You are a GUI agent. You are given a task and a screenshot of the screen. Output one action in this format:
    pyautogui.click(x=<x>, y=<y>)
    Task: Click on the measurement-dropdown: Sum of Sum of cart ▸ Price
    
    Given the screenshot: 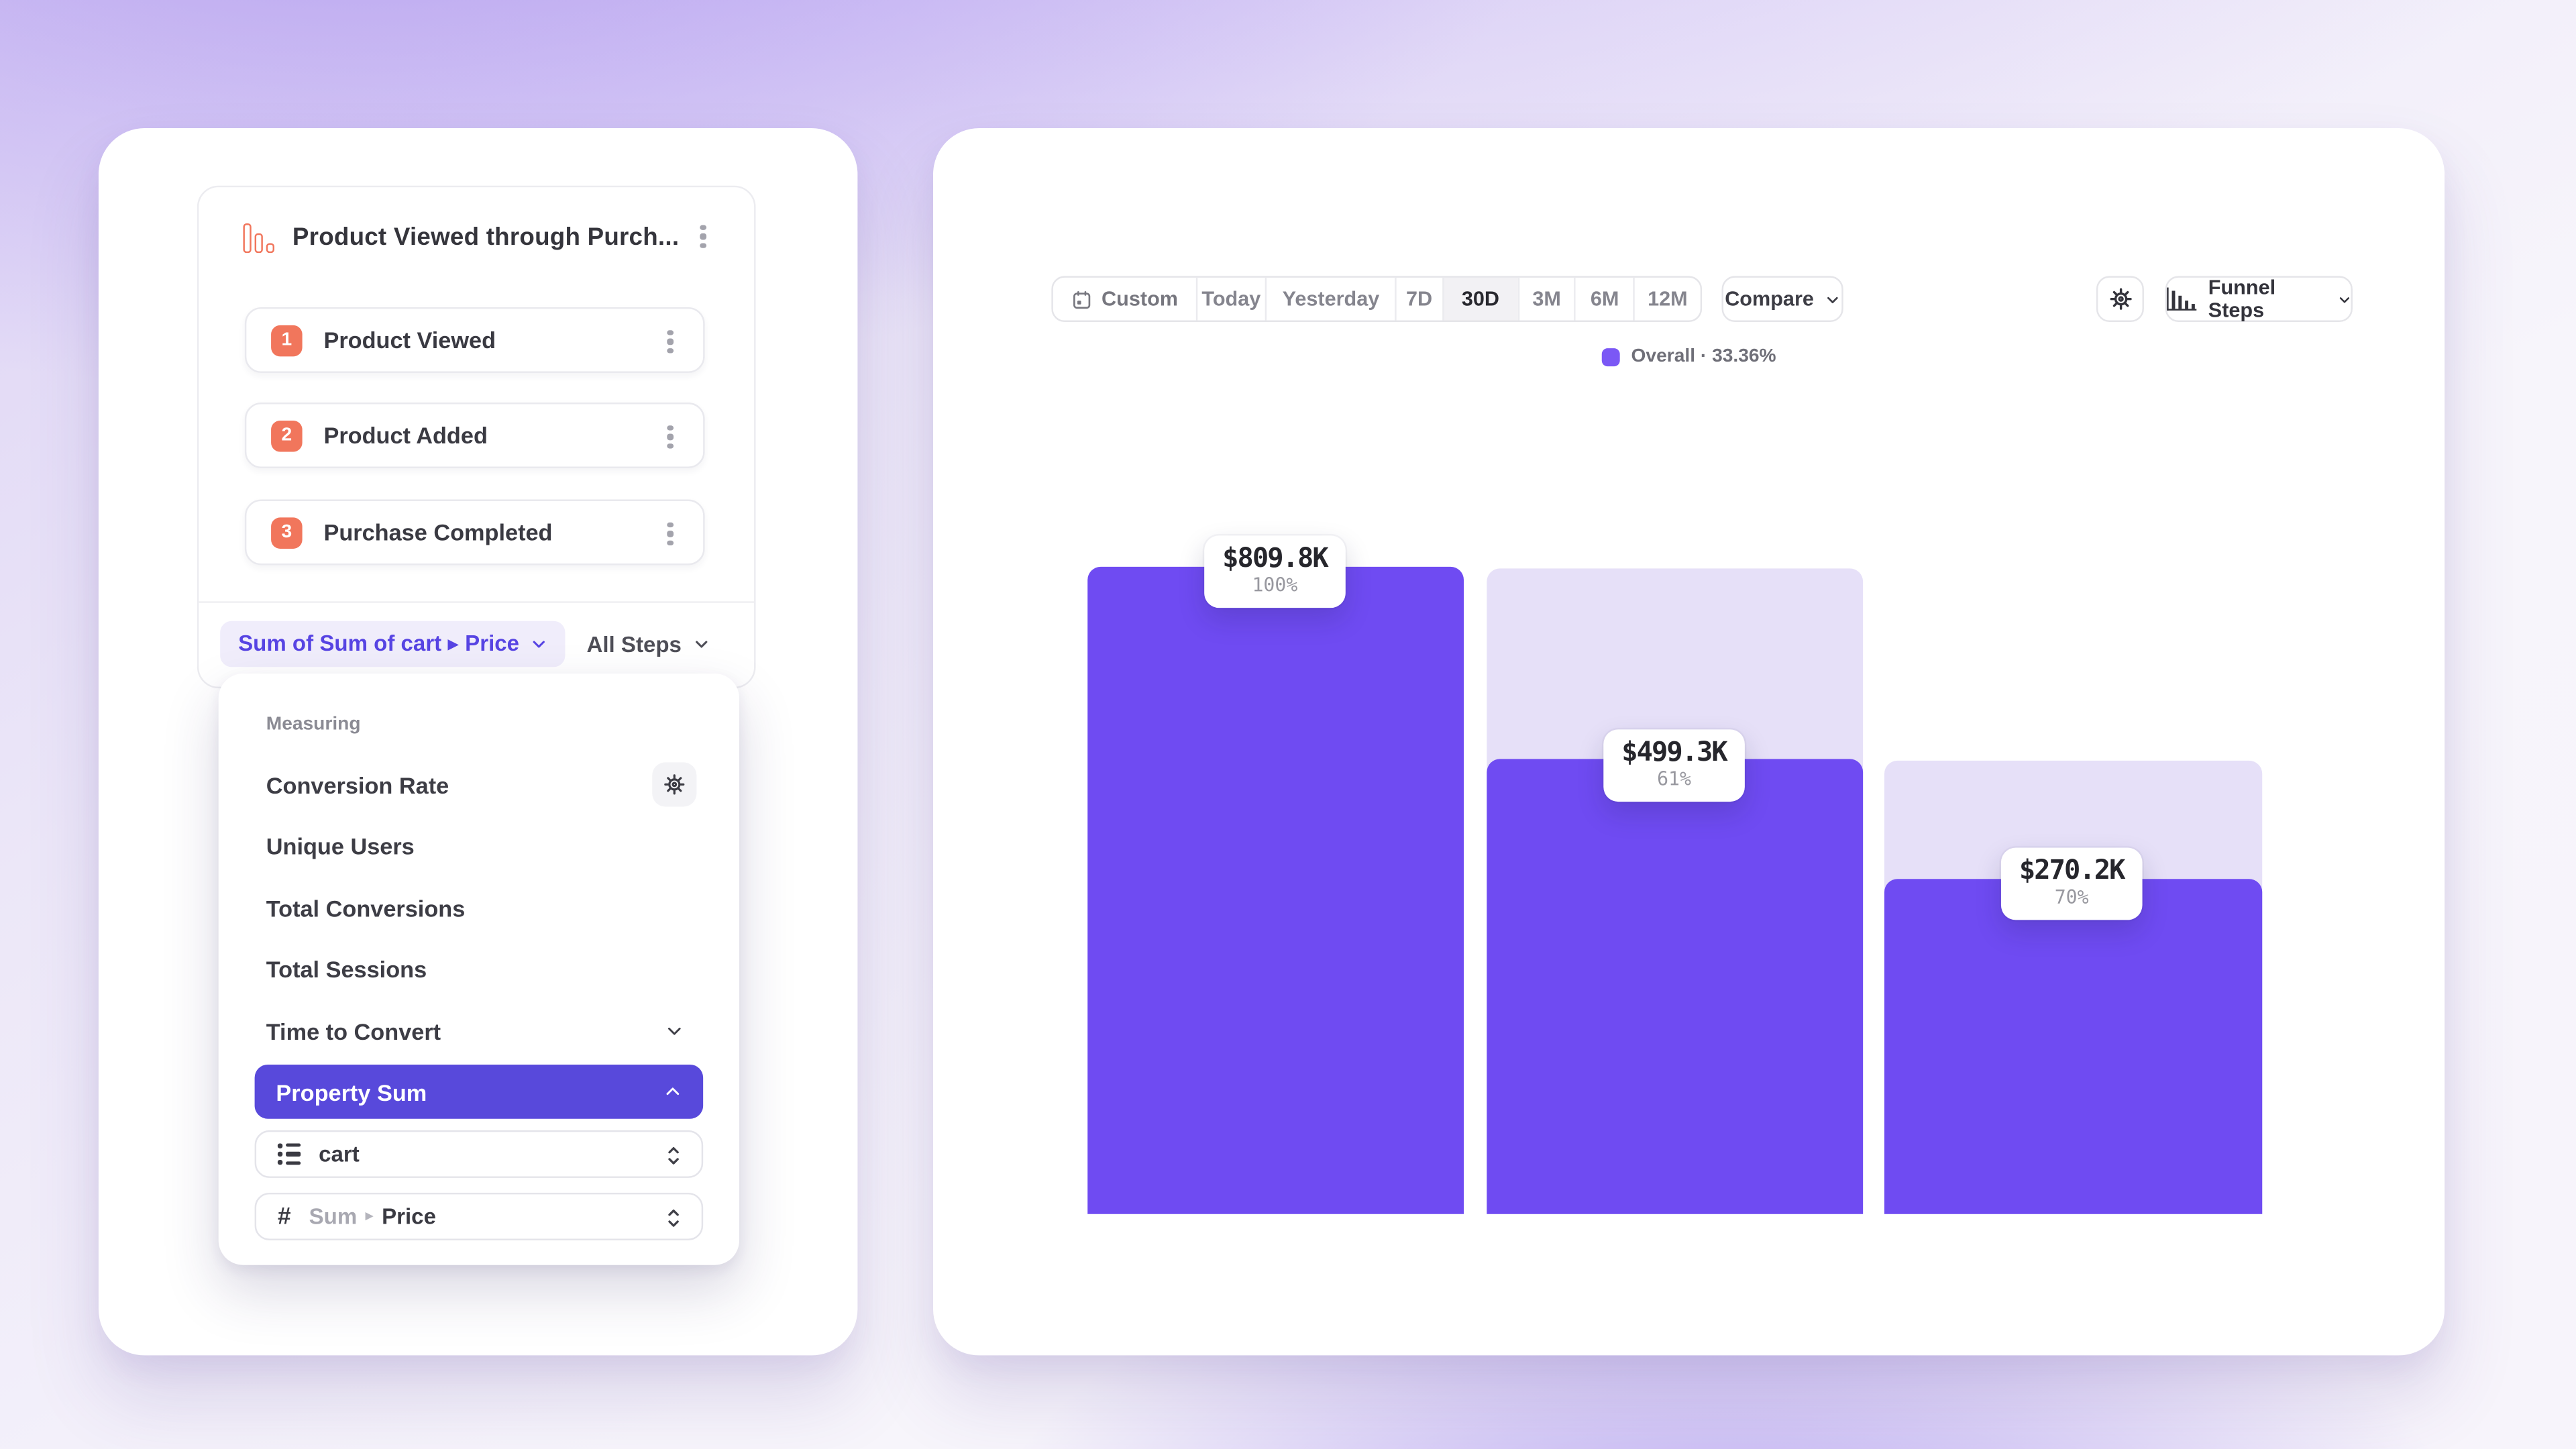 What is the action you would take?
    pyautogui.click(x=393, y=644)
    